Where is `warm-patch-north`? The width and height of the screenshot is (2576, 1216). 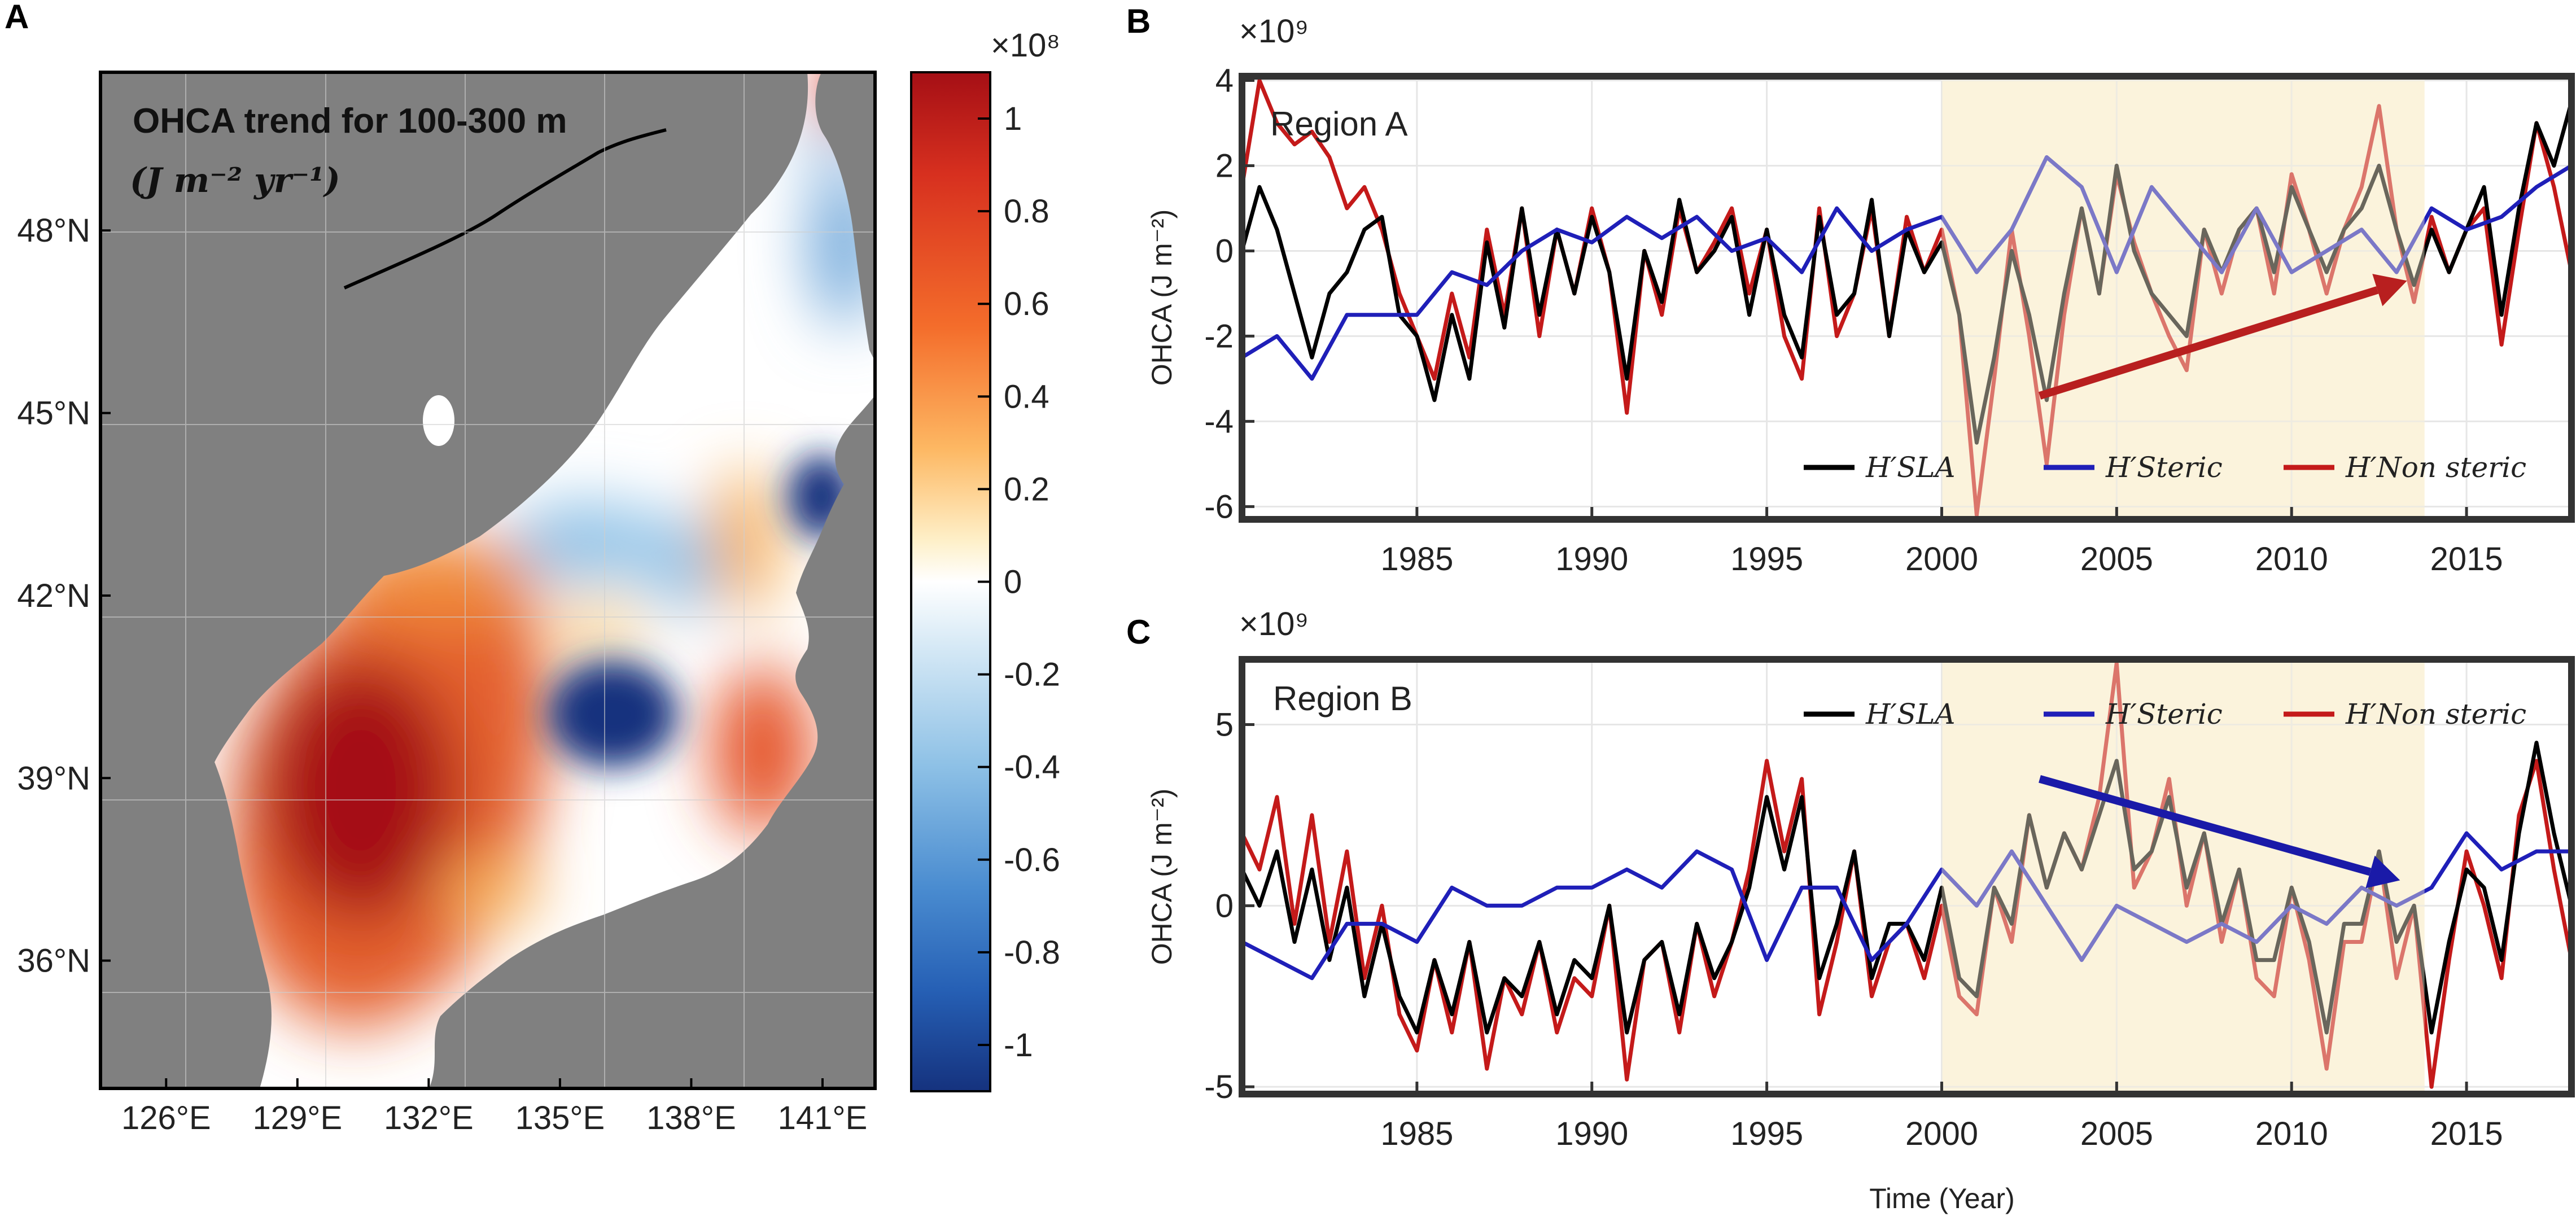
warm-patch-north is located at coordinates (745, 542).